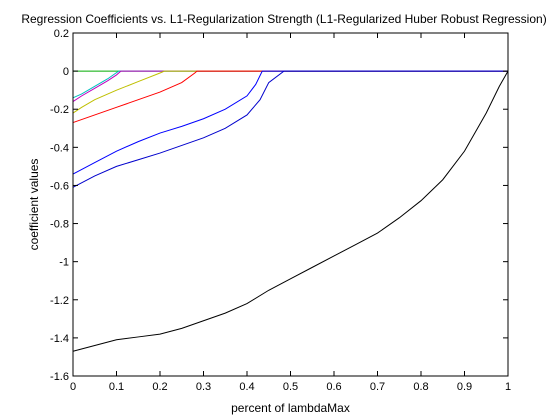 Image resolution: width=560 pixels, height=420 pixels. Describe the element at coordinates (59, 339) in the screenshot. I see `y-tick-label: -1.4` at that location.